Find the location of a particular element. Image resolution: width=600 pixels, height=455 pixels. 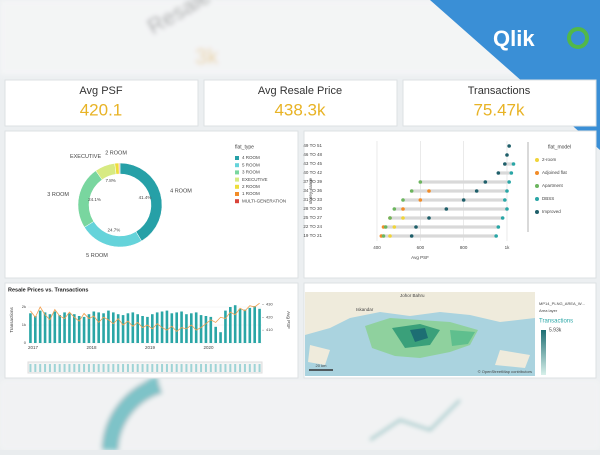

legend-label: 4 ROOM is located at coordinates (251, 157).